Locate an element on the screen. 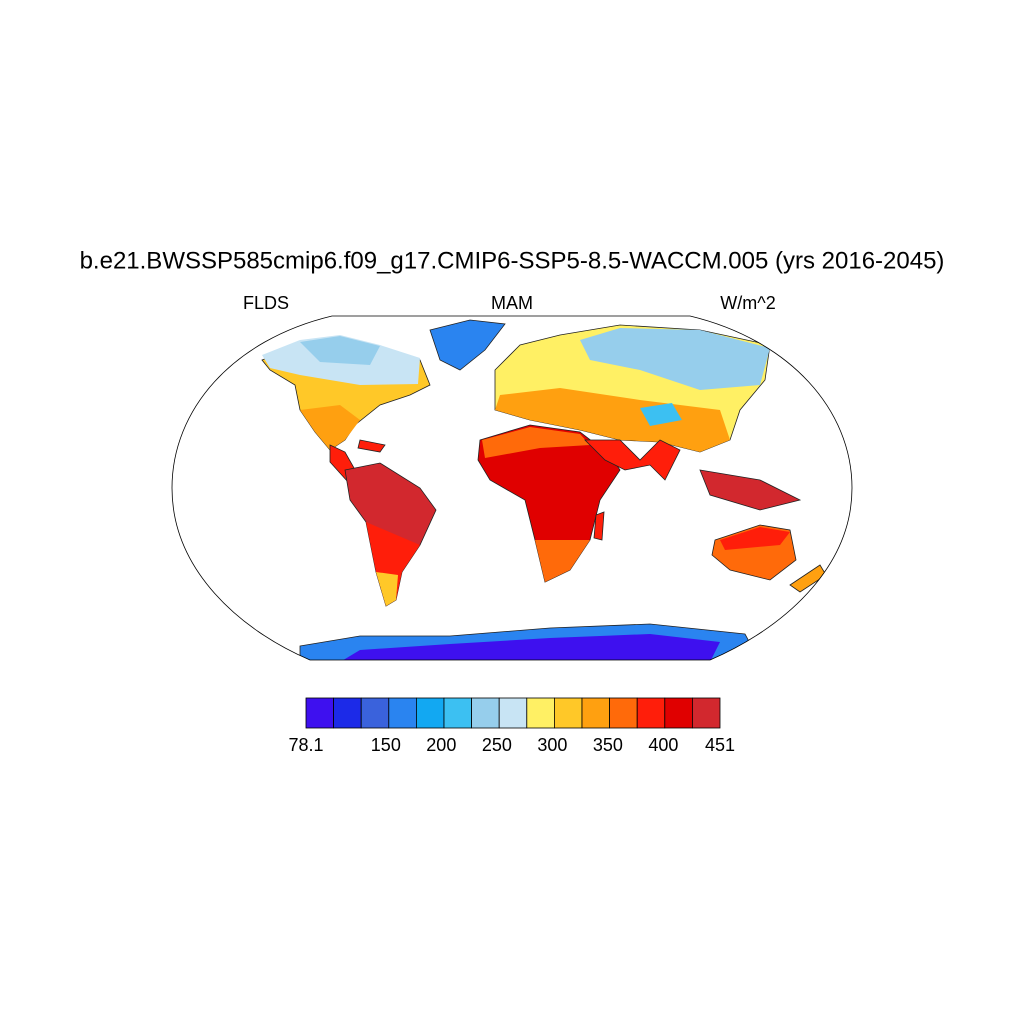  colorbar-tick-label: 150 is located at coordinates (386, 745).